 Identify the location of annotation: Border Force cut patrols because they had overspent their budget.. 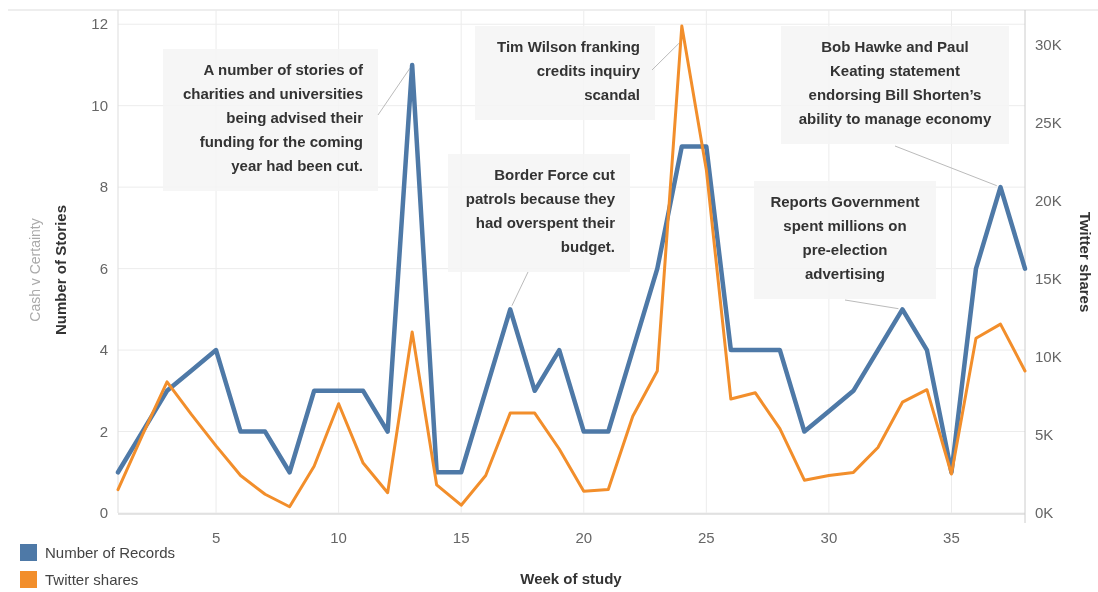
(540, 210).